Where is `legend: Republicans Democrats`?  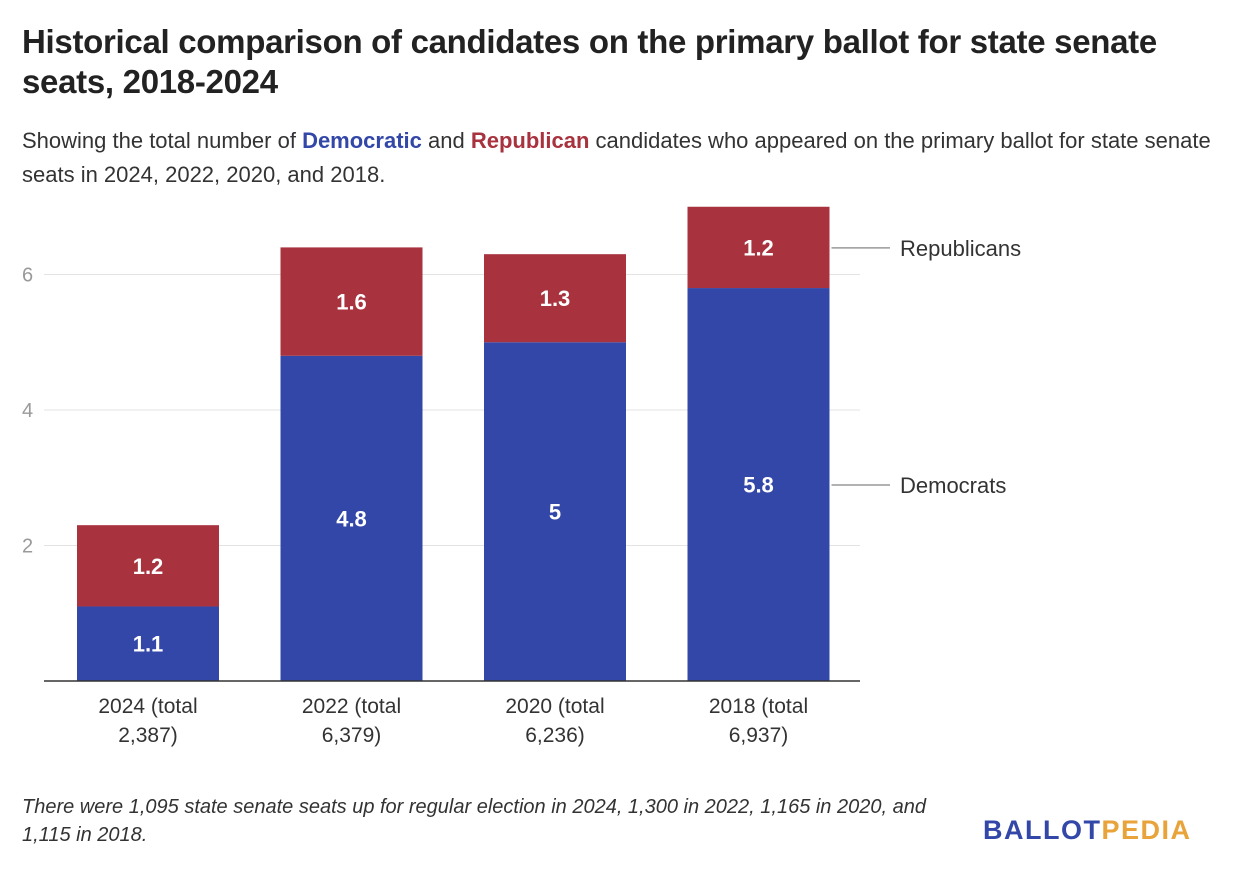 legend: Republicans Democrats is located at coordinates (926, 367).